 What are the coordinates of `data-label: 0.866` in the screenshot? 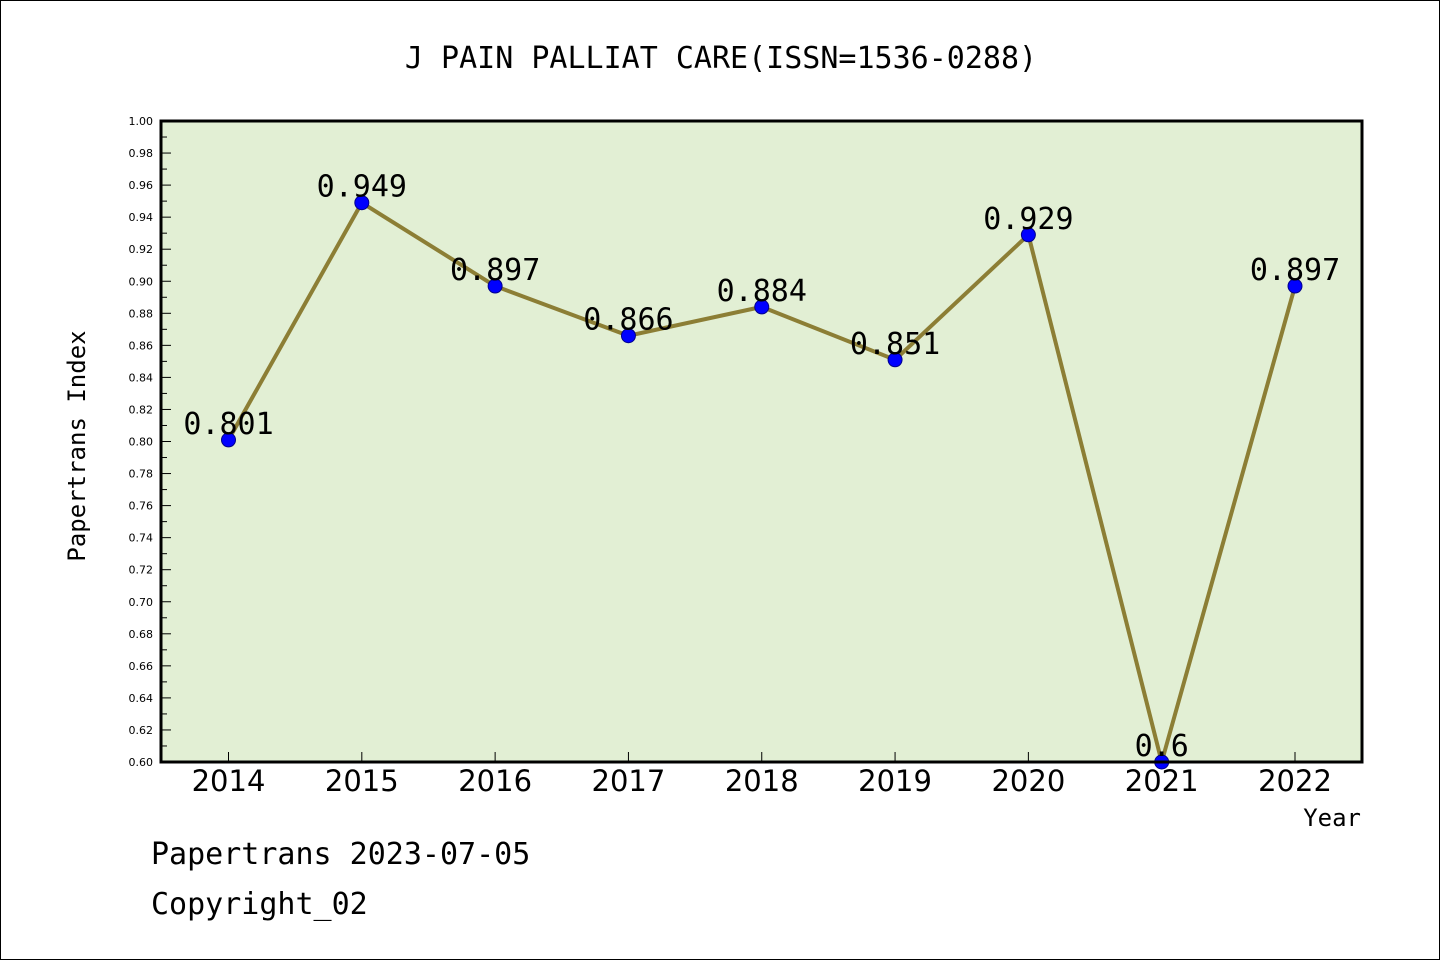 It's located at (628, 320).